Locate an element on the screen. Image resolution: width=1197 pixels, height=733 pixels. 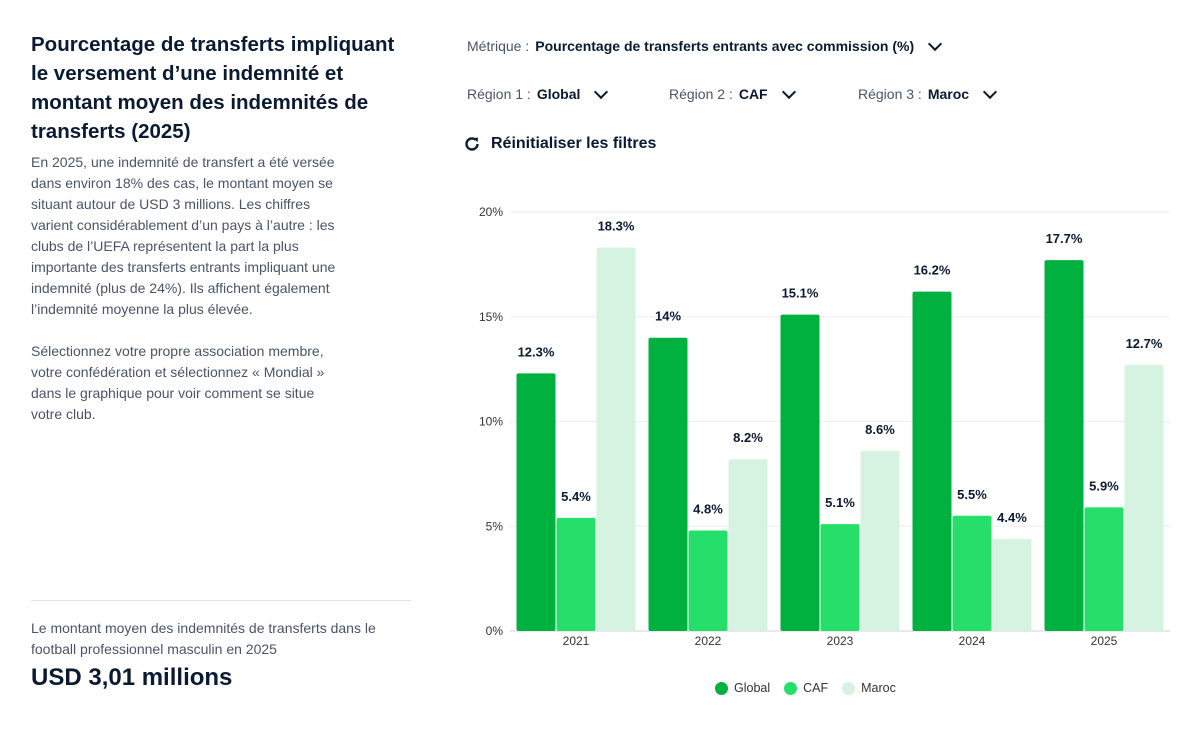
region2-value: CAF is located at coordinates (753, 94).